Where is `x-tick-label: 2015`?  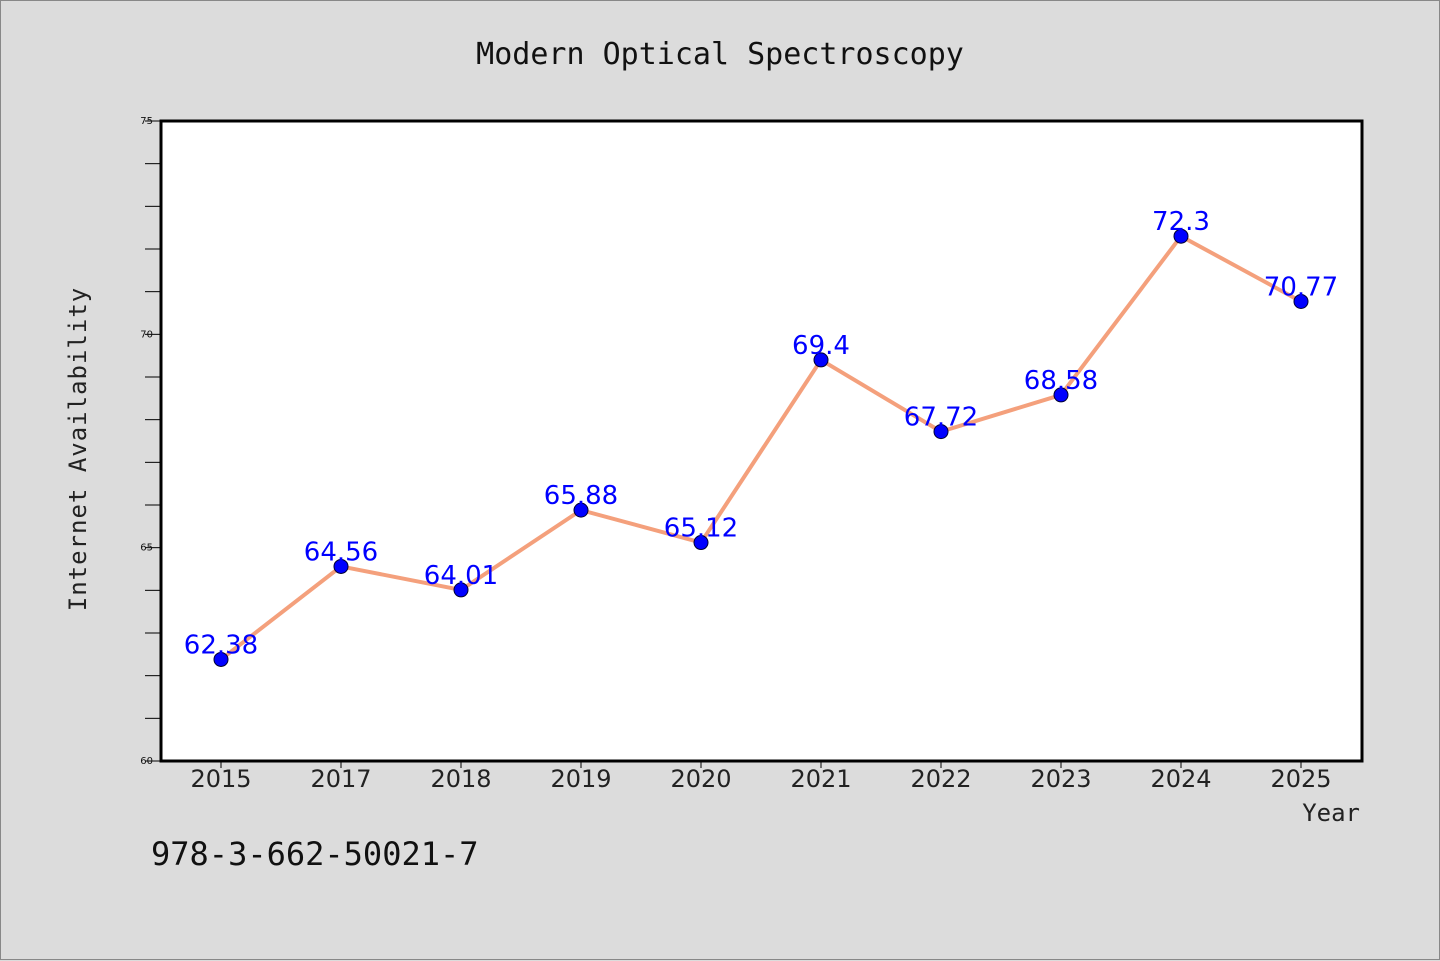
x-tick-label: 2015 is located at coordinates (220, 779).